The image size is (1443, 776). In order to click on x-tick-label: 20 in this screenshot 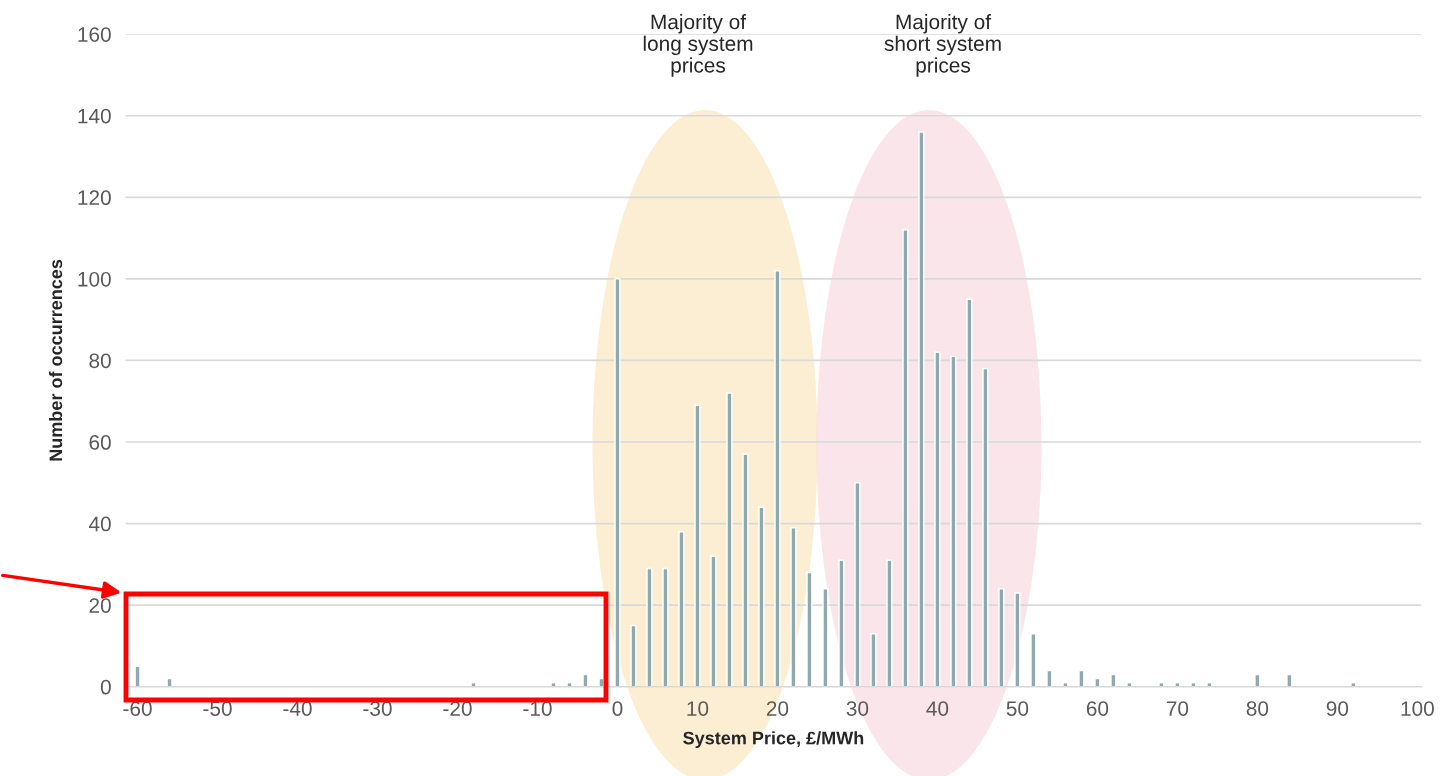, I will do `click(777, 708)`.